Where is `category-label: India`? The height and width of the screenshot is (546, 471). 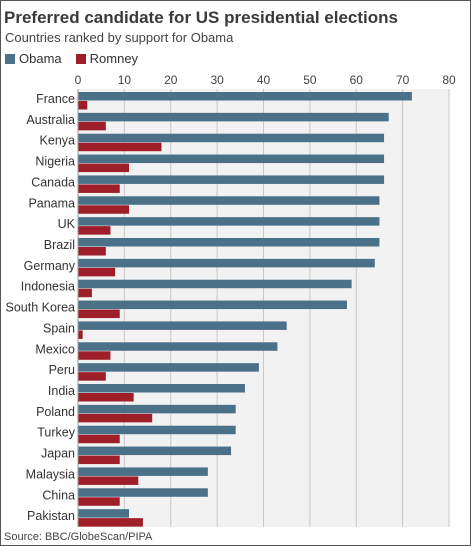
category-label: India is located at coordinates (61, 391).